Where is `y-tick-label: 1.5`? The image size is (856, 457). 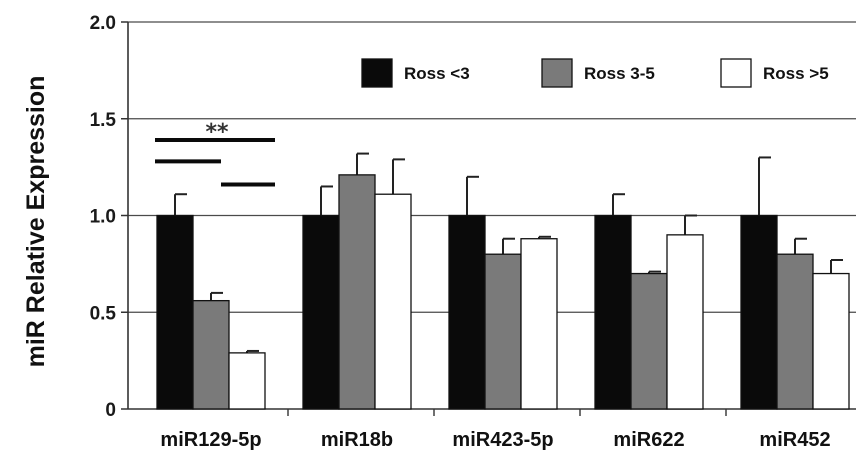
y-tick-label: 1.5 is located at coordinates (103, 120).